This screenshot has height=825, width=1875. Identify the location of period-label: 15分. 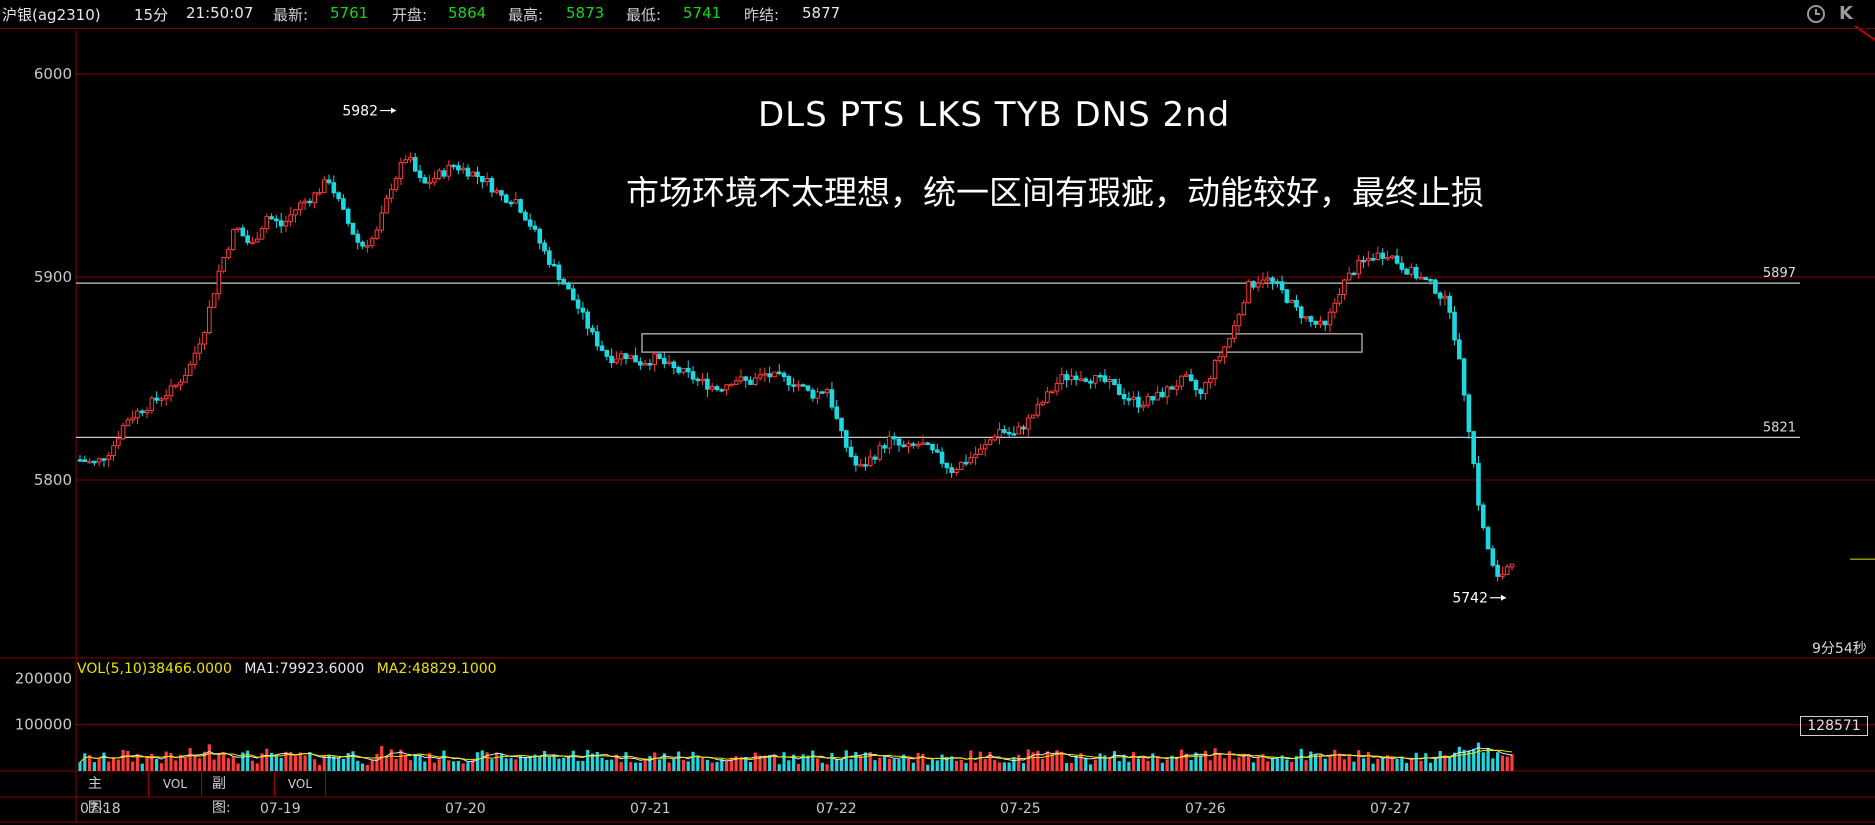
(151, 15).